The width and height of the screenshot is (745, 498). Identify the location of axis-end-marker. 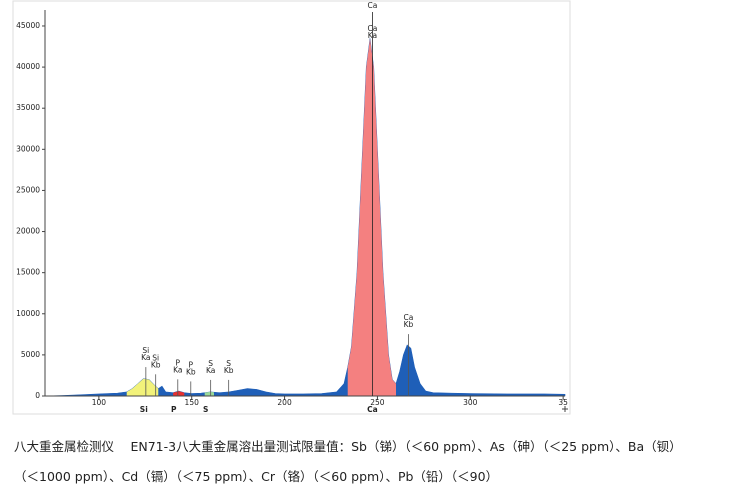
(565, 409).